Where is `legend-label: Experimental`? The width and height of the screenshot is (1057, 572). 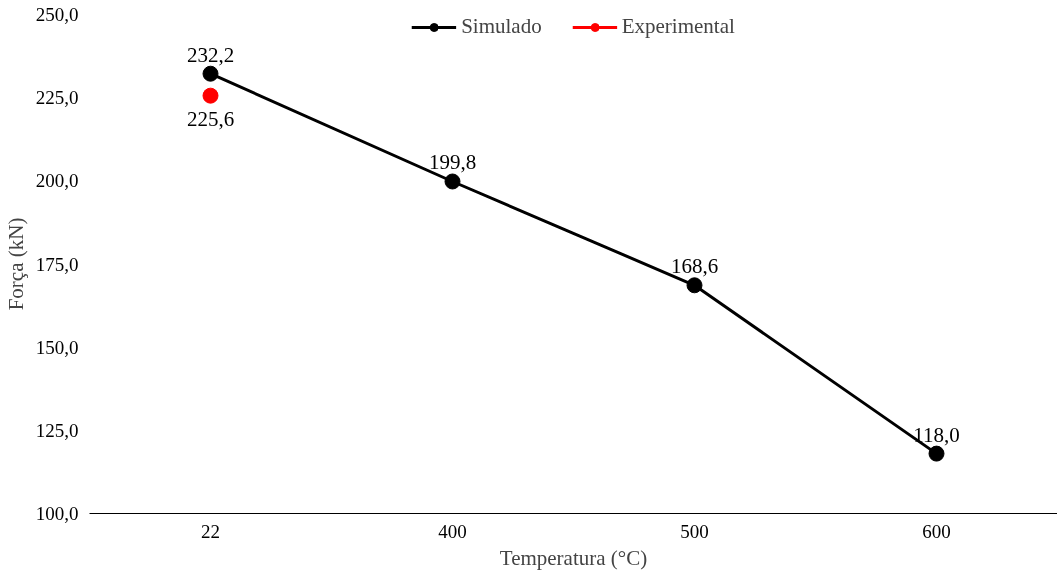
legend-label: Experimental is located at coordinates (678, 26).